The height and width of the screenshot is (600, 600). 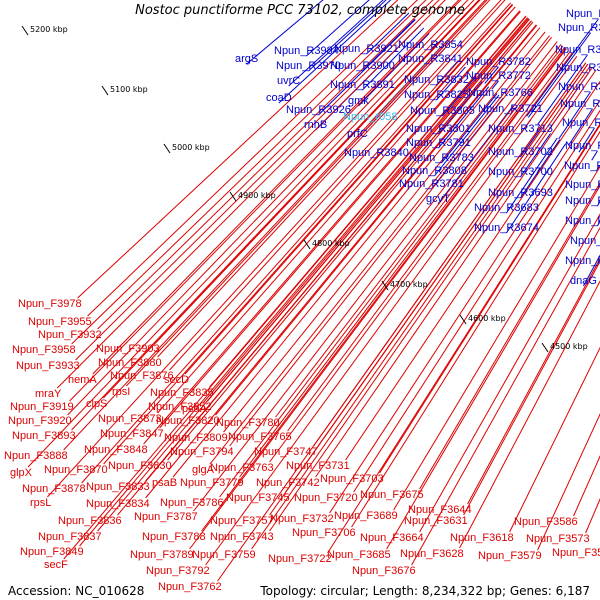 I want to click on reverse-gene-label-20: Npun_F3780, so click(x=248, y=423).